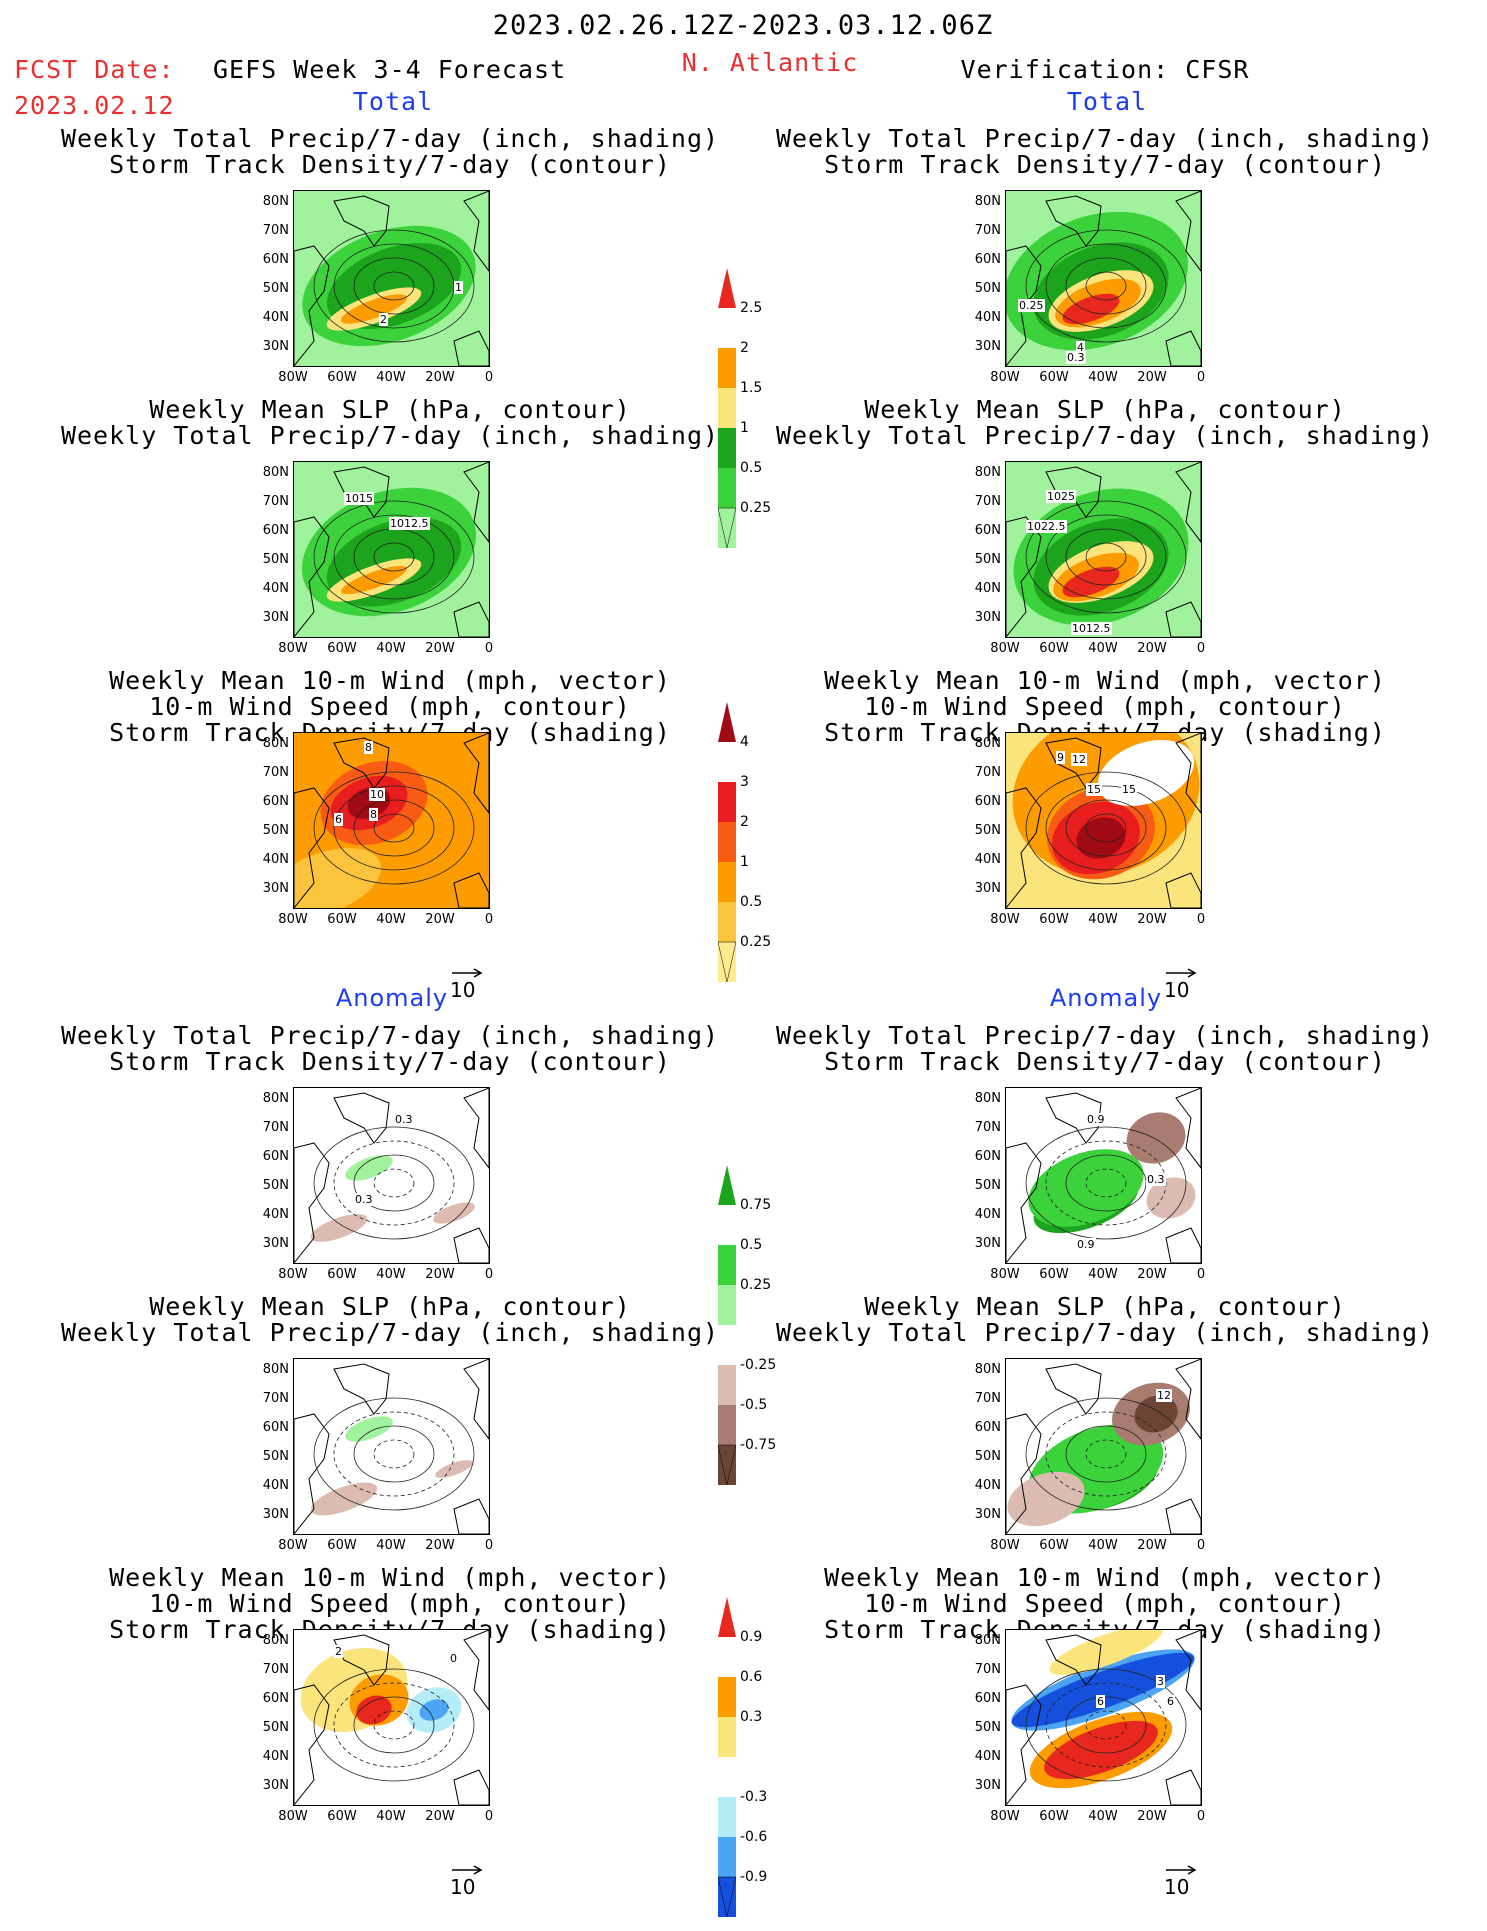 This screenshot has height=1931, width=1487. I want to click on colorbar-label: 2.5, so click(751, 308).